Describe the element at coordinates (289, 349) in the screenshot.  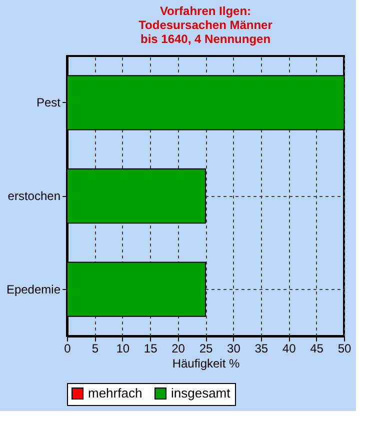
I see `x-tick-label: 40` at that location.